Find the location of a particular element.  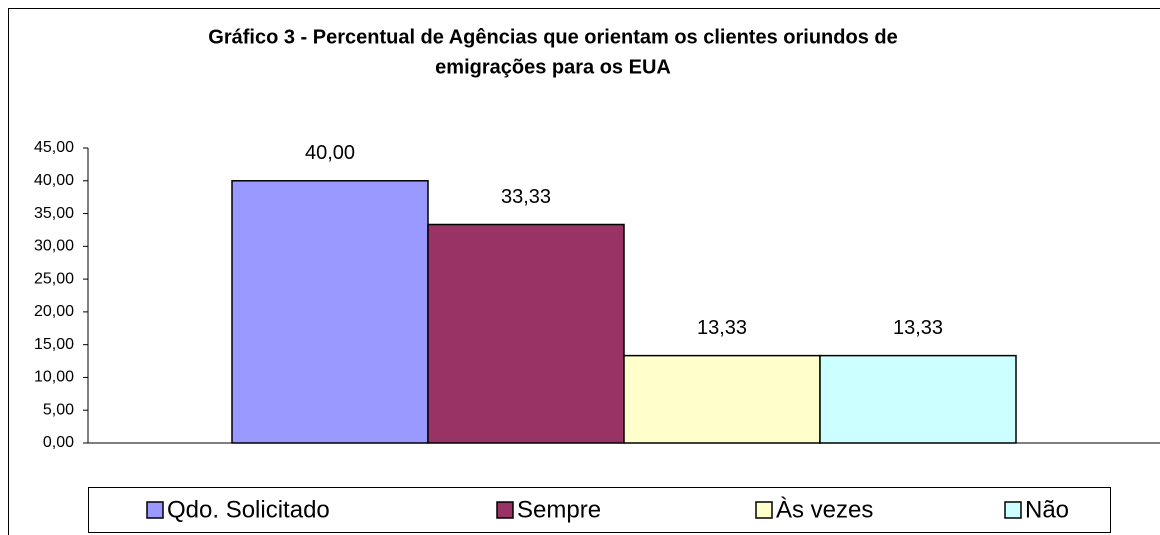

y-tick-label: 5,00 is located at coordinates (58, 409).